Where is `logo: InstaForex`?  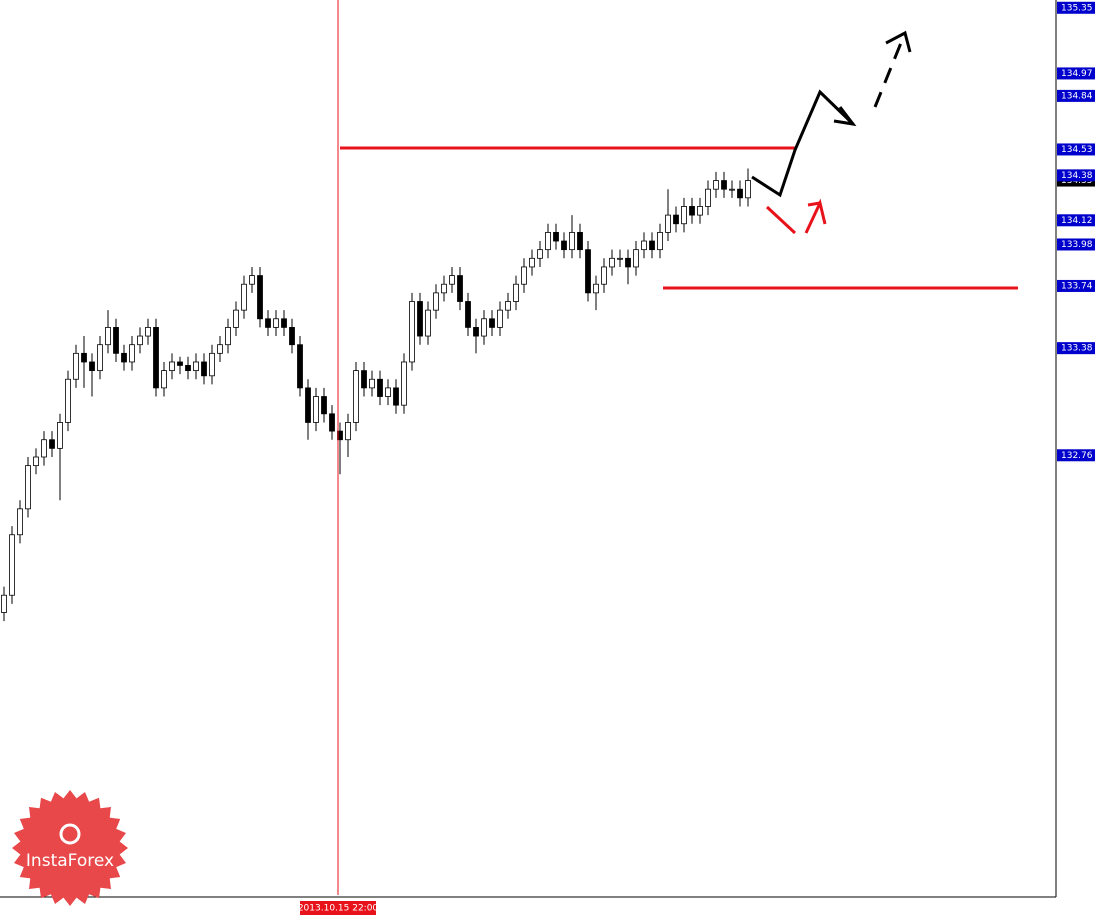 logo: InstaForex is located at coordinates (70, 848).